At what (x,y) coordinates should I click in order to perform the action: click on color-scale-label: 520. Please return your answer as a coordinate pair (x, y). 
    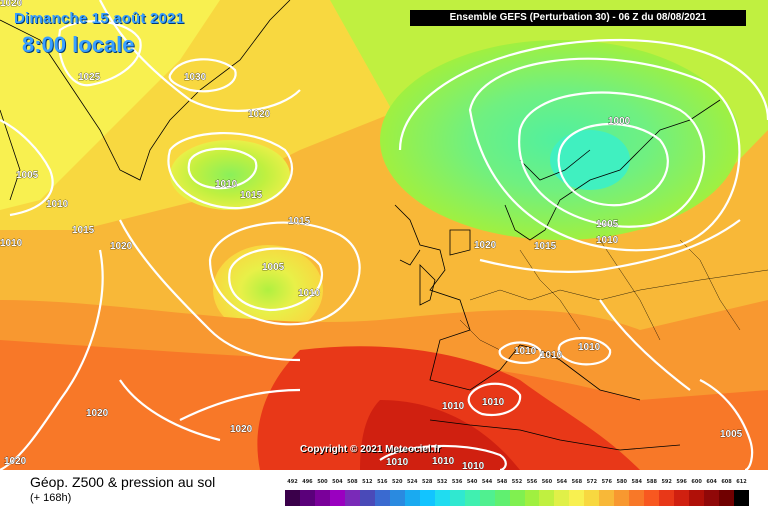
    Looking at the image, I should click on (397, 482).